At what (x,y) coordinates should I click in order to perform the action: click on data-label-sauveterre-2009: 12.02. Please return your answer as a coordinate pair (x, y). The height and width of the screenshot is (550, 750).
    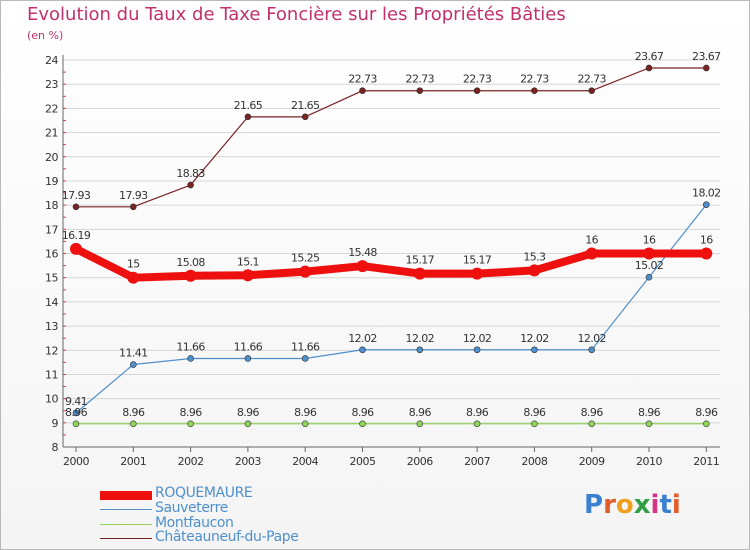
    Looking at the image, I should click on (591, 338).